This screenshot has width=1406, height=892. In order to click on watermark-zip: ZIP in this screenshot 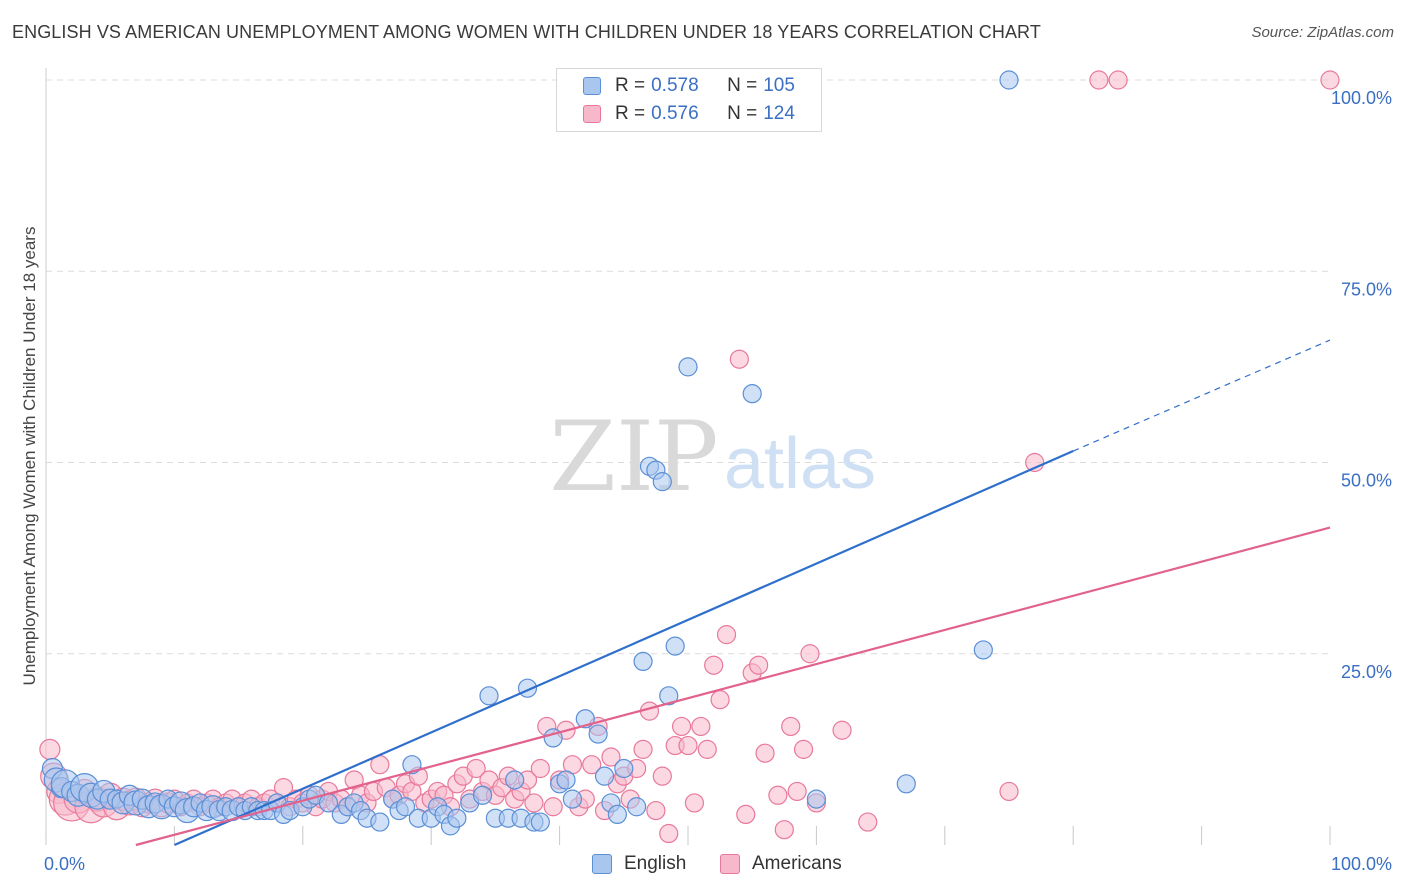, I will do `click(633, 457)`.